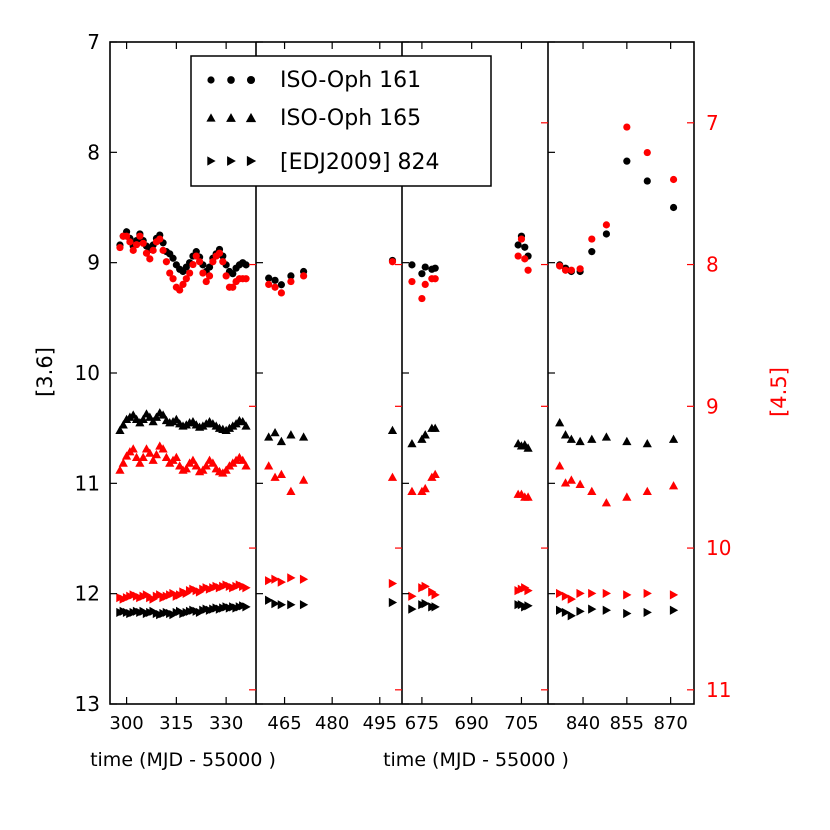 The image size is (830, 830). I want to click on x-tick-label: 495, so click(380, 723).